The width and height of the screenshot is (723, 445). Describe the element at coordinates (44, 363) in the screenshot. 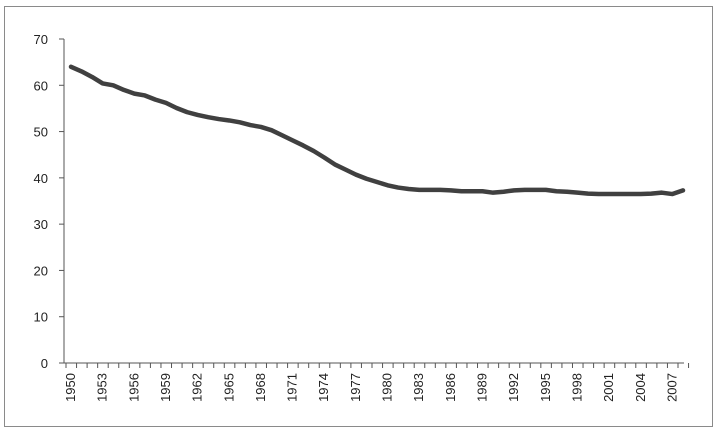

I see `y-tick-label: 0` at that location.